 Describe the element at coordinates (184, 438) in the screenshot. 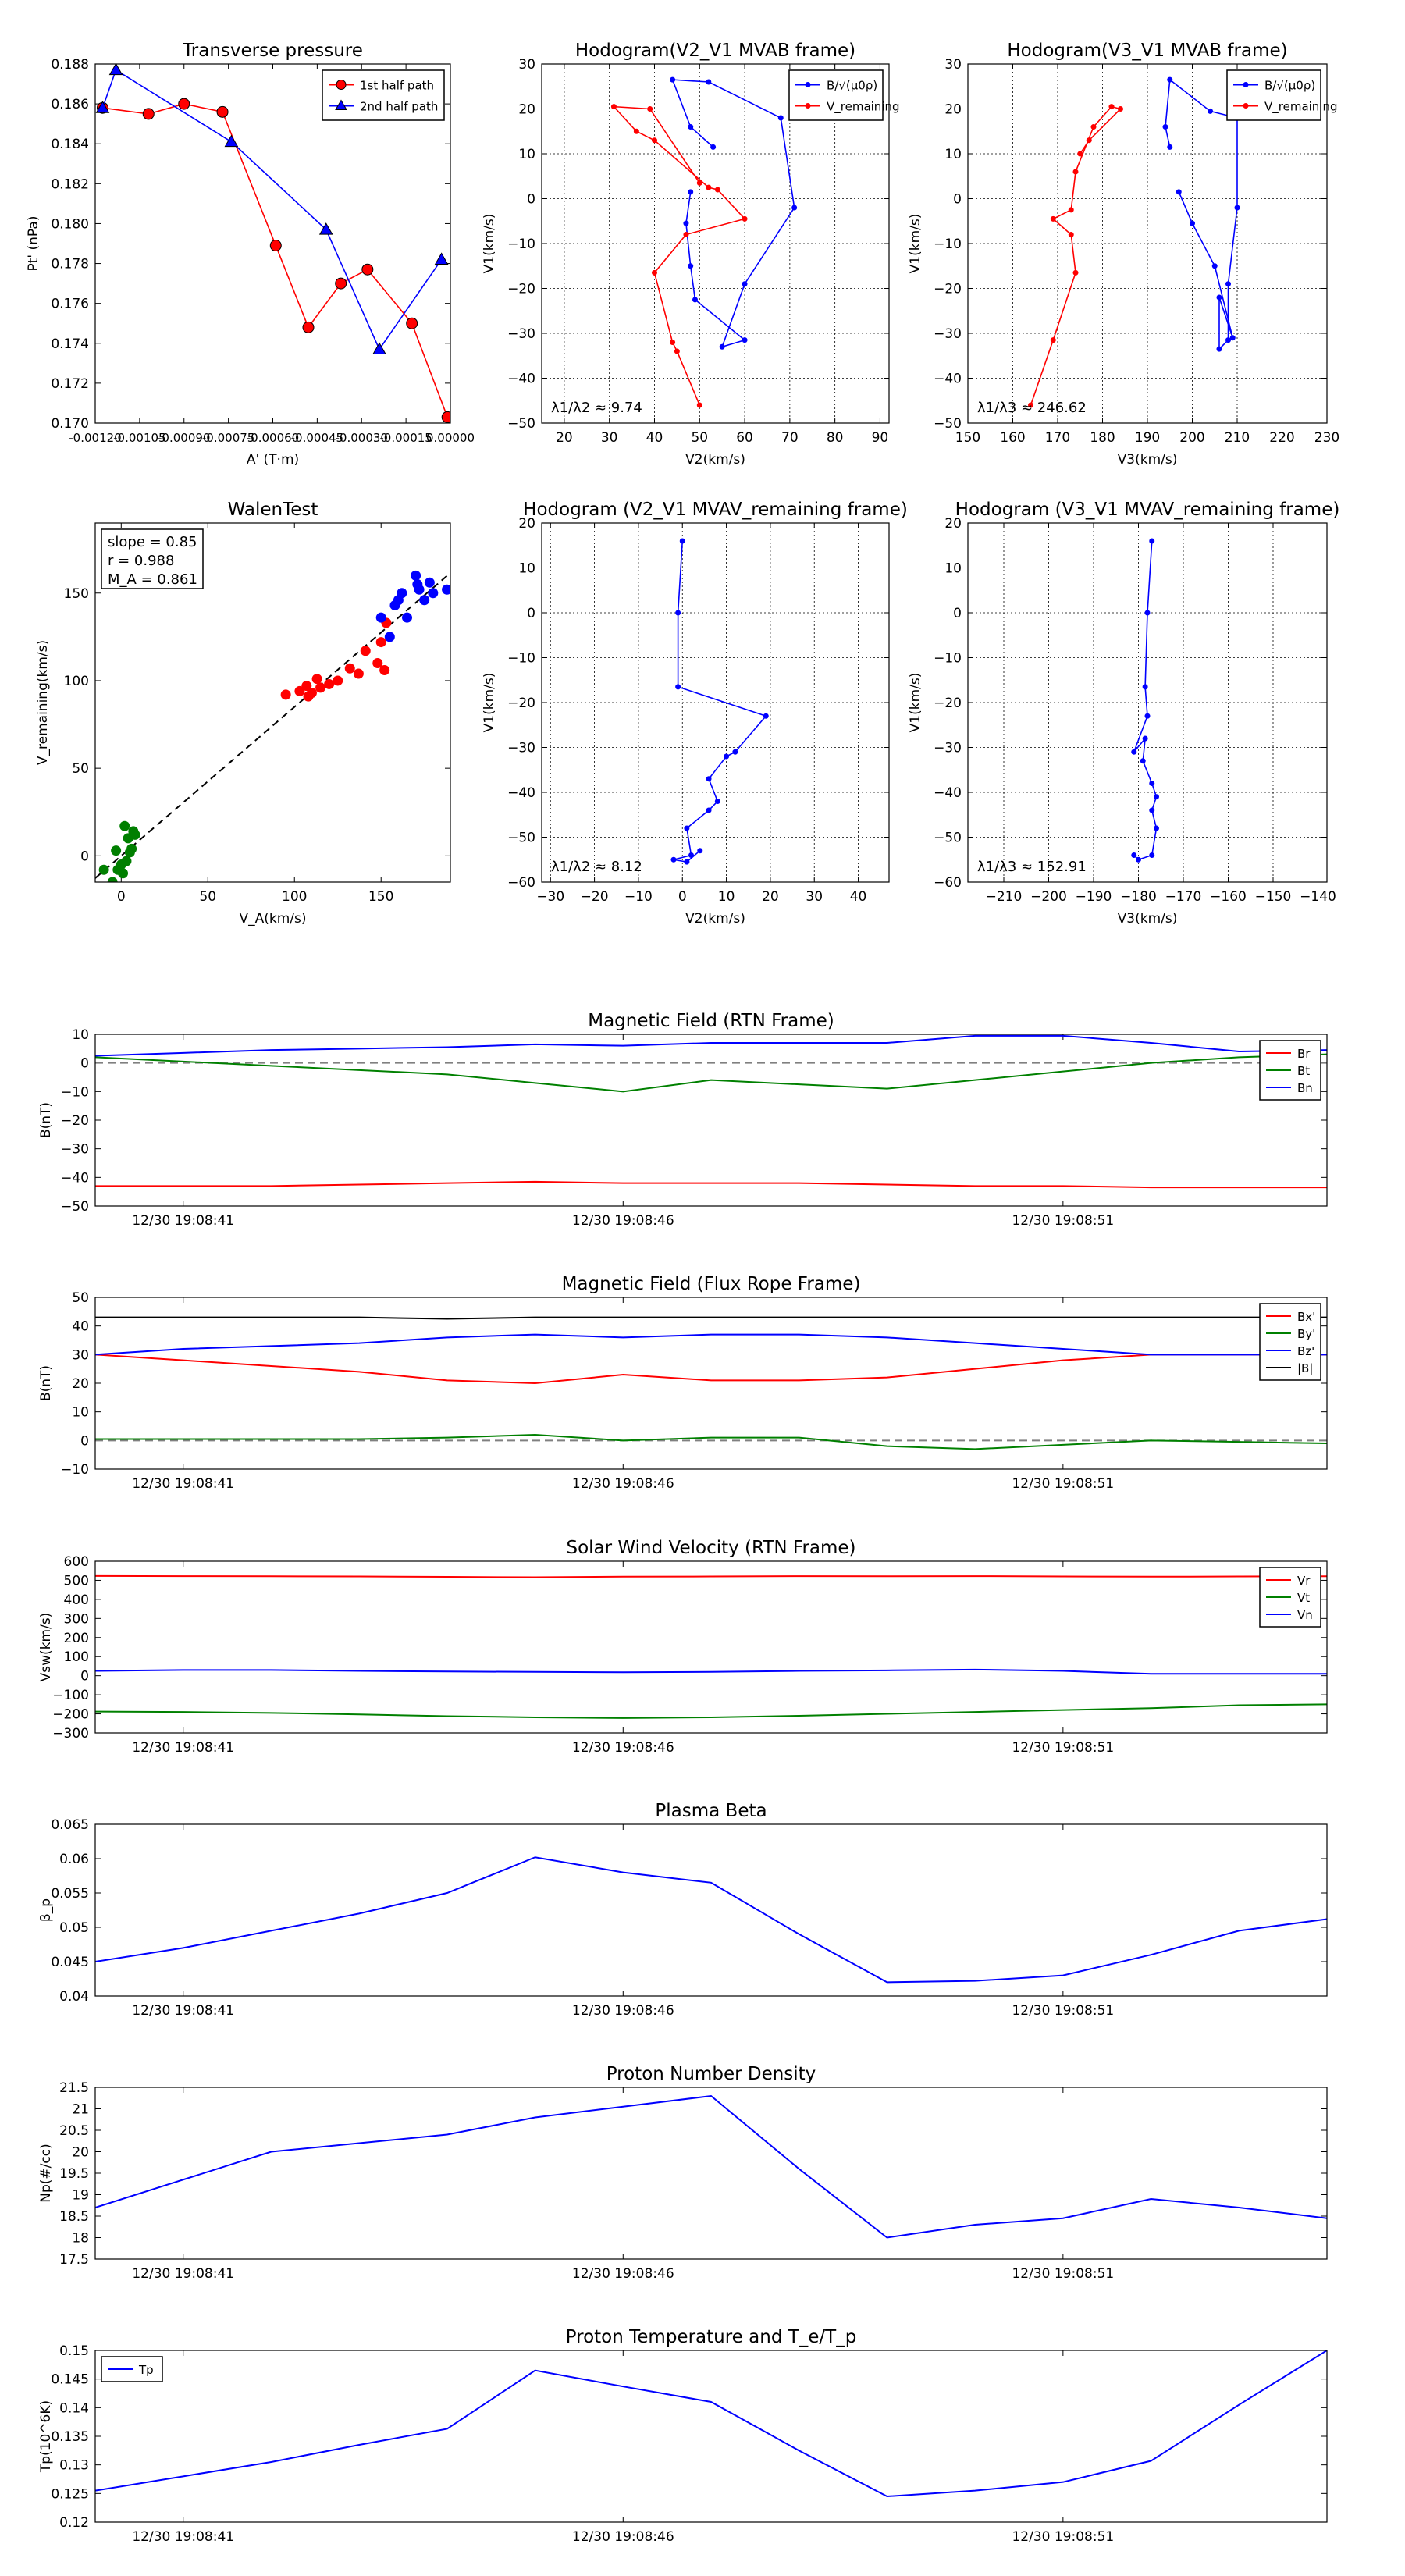

I see `x-tick-label: -0.00090` at that location.